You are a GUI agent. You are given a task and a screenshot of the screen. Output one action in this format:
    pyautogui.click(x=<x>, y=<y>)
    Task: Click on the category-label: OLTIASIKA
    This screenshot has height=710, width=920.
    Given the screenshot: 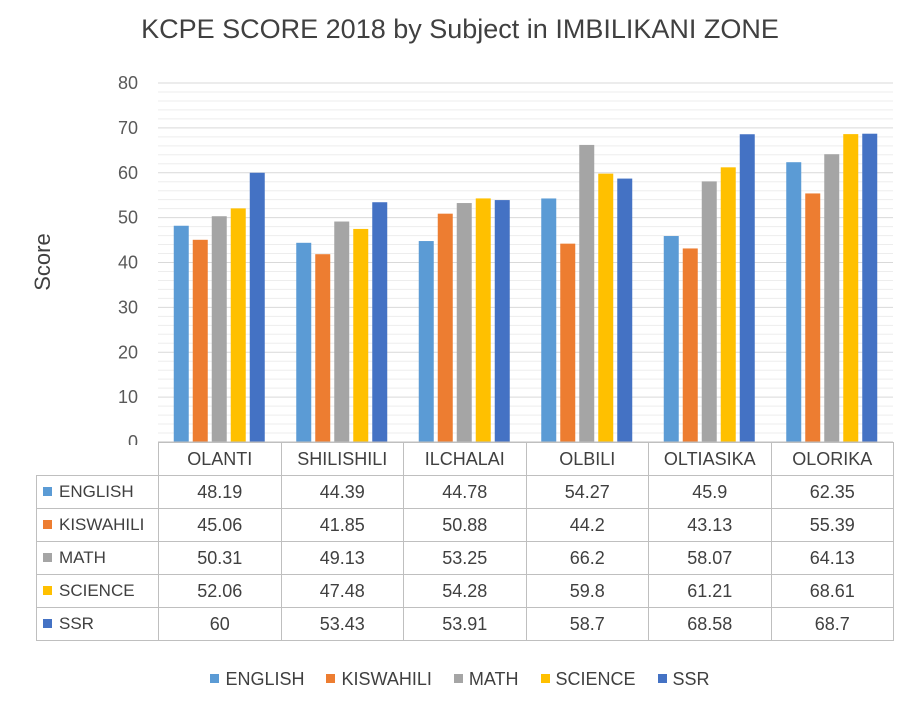 What is the action you would take?
    pyautogui.click(x=710, y=459)
    